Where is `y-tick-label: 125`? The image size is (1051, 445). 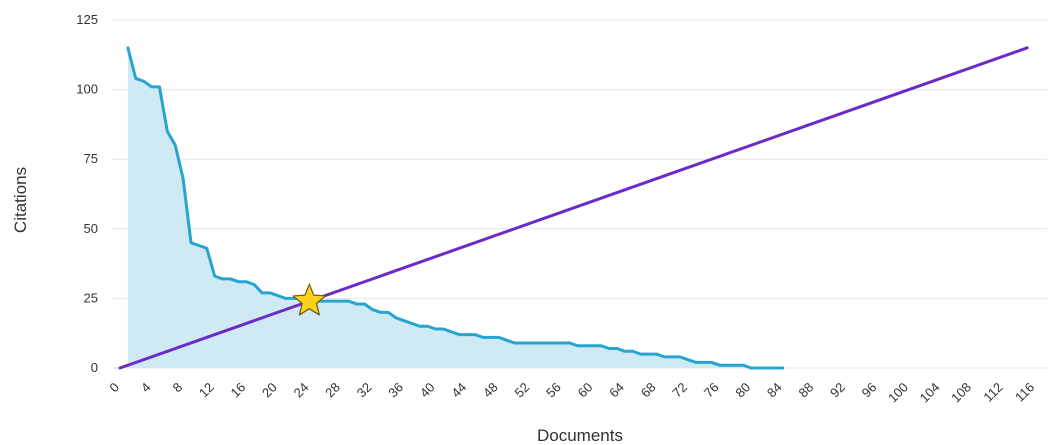
y-tick-label: 125 is located at coordinates (87, 19).